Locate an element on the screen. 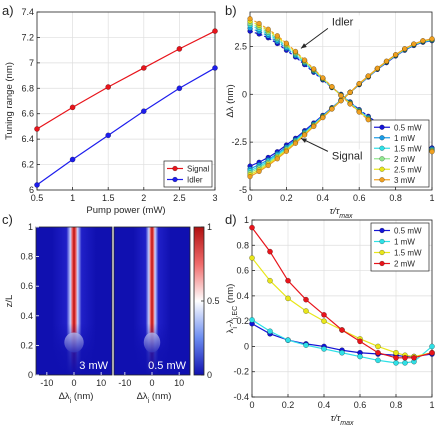 The image size is (440, 428). d-ytick-label-7: 1 is located at coordinates (246, 220).